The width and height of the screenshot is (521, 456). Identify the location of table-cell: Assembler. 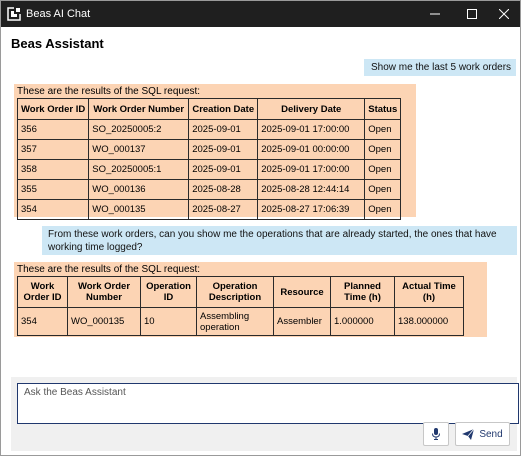
(302, 321).